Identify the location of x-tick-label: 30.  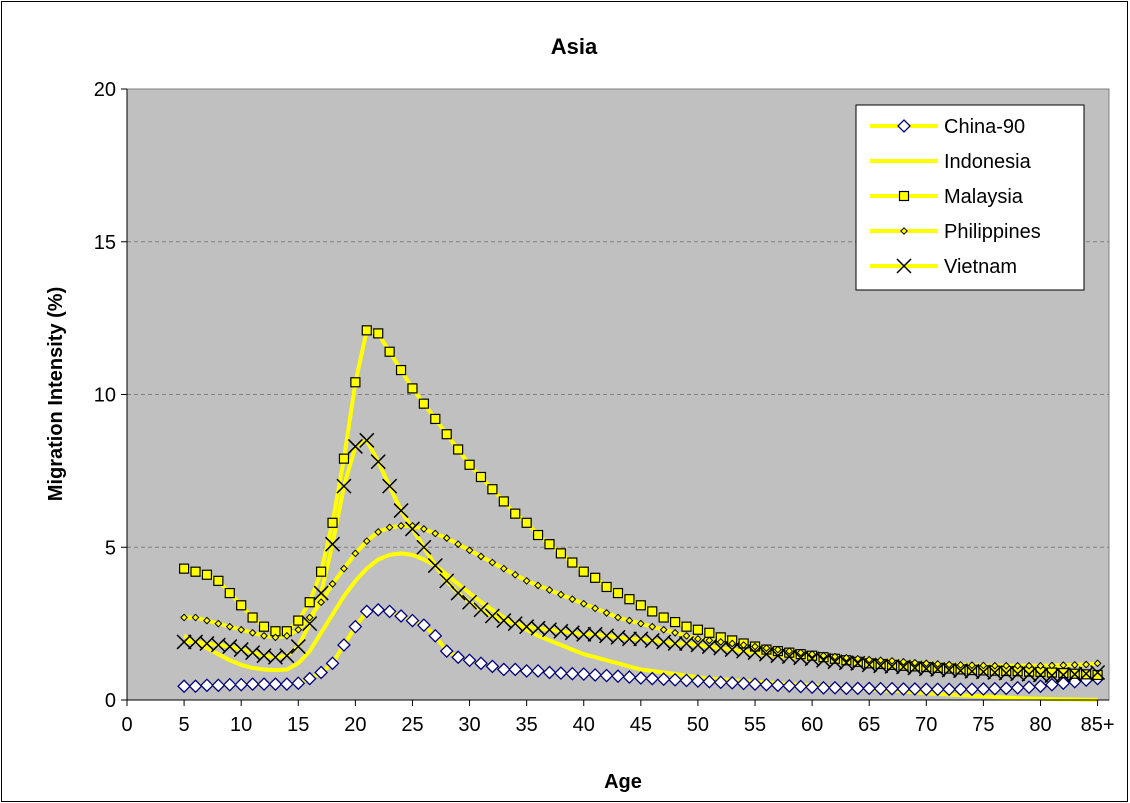
(469, 725).